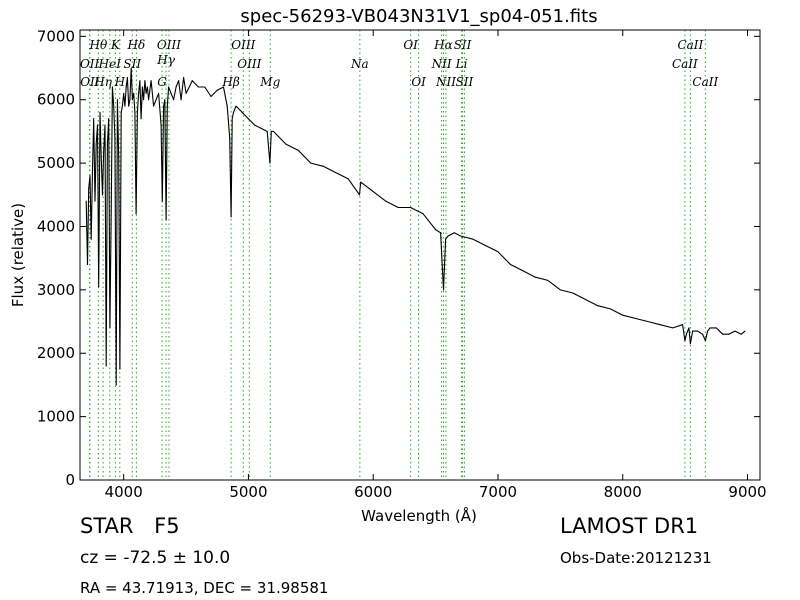 This screenshot has width=800, height=600. I want to click on x-tick-label: 9000, so click(747, 492).